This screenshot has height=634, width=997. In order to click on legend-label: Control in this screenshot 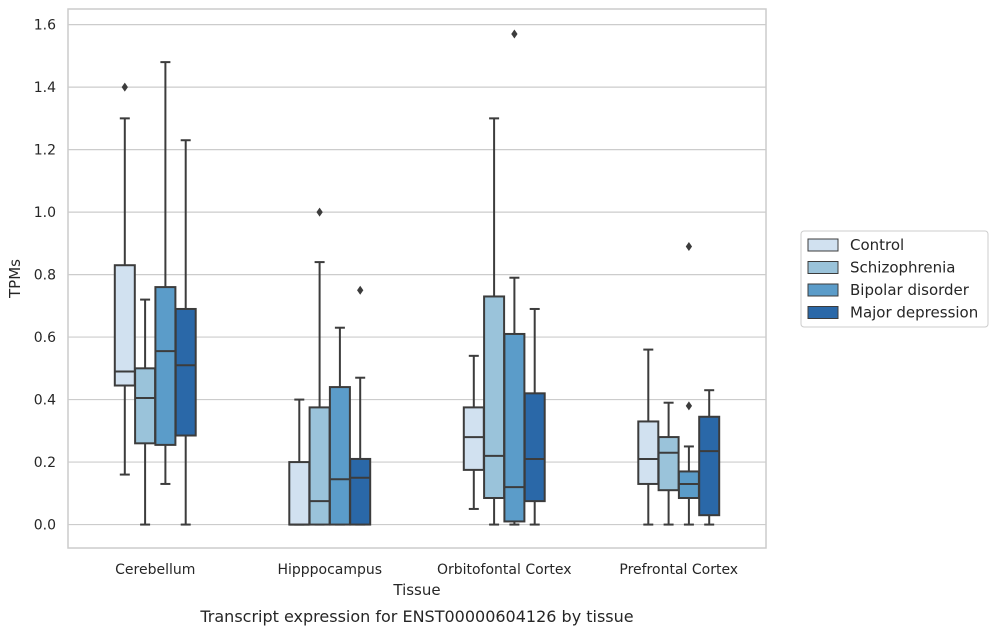, I will do `click(877, 245)`.